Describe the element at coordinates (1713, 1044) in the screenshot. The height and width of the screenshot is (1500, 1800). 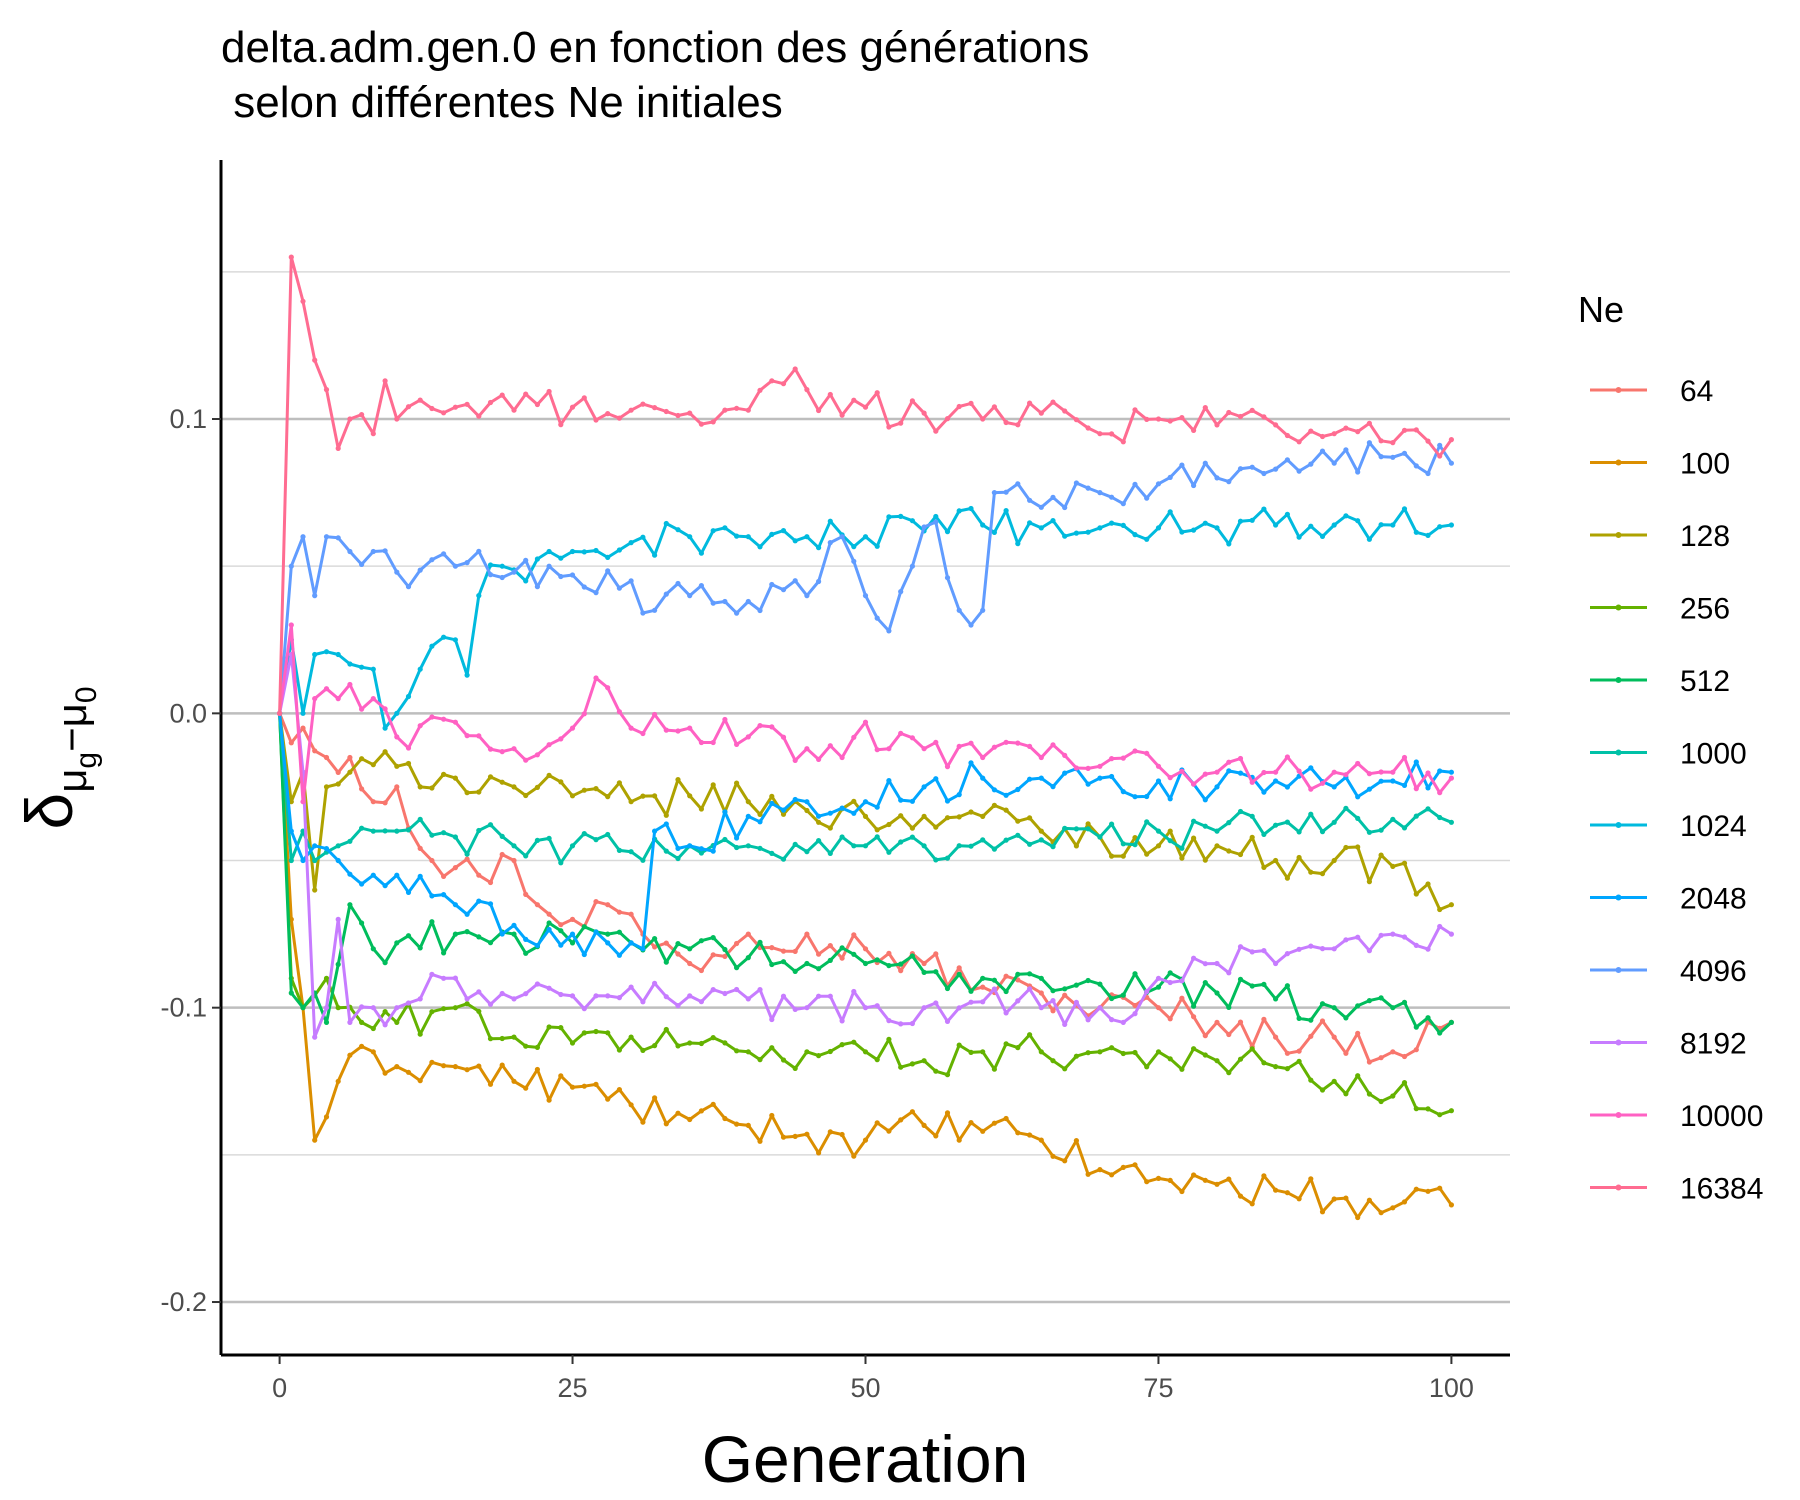
I see `legend-label: 8192` at that location.